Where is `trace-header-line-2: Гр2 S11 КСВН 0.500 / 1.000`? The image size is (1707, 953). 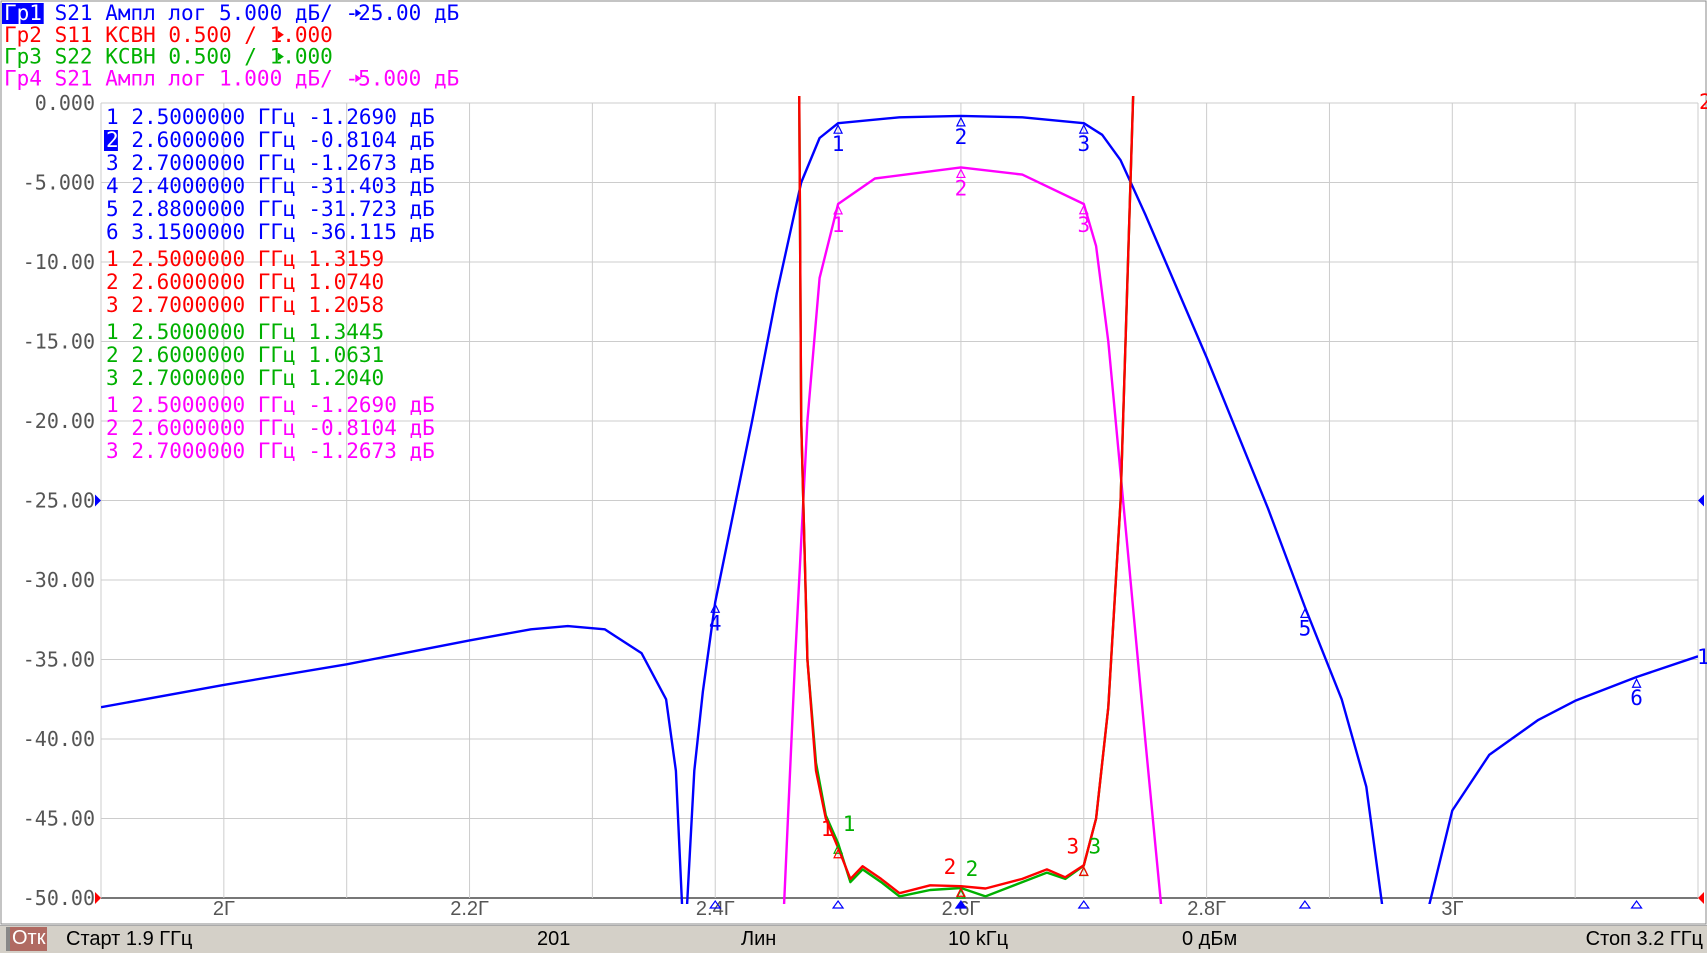
trace-header-line-2: Гр2 S11 КСВН 0.500 / 1.000 is located at coordinates (168, 35).